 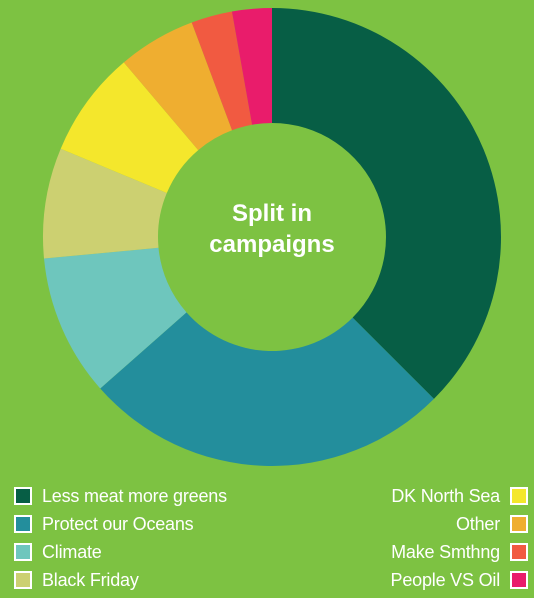 I want to click on slice-people-vs-oil, so click(x=251, y=66).